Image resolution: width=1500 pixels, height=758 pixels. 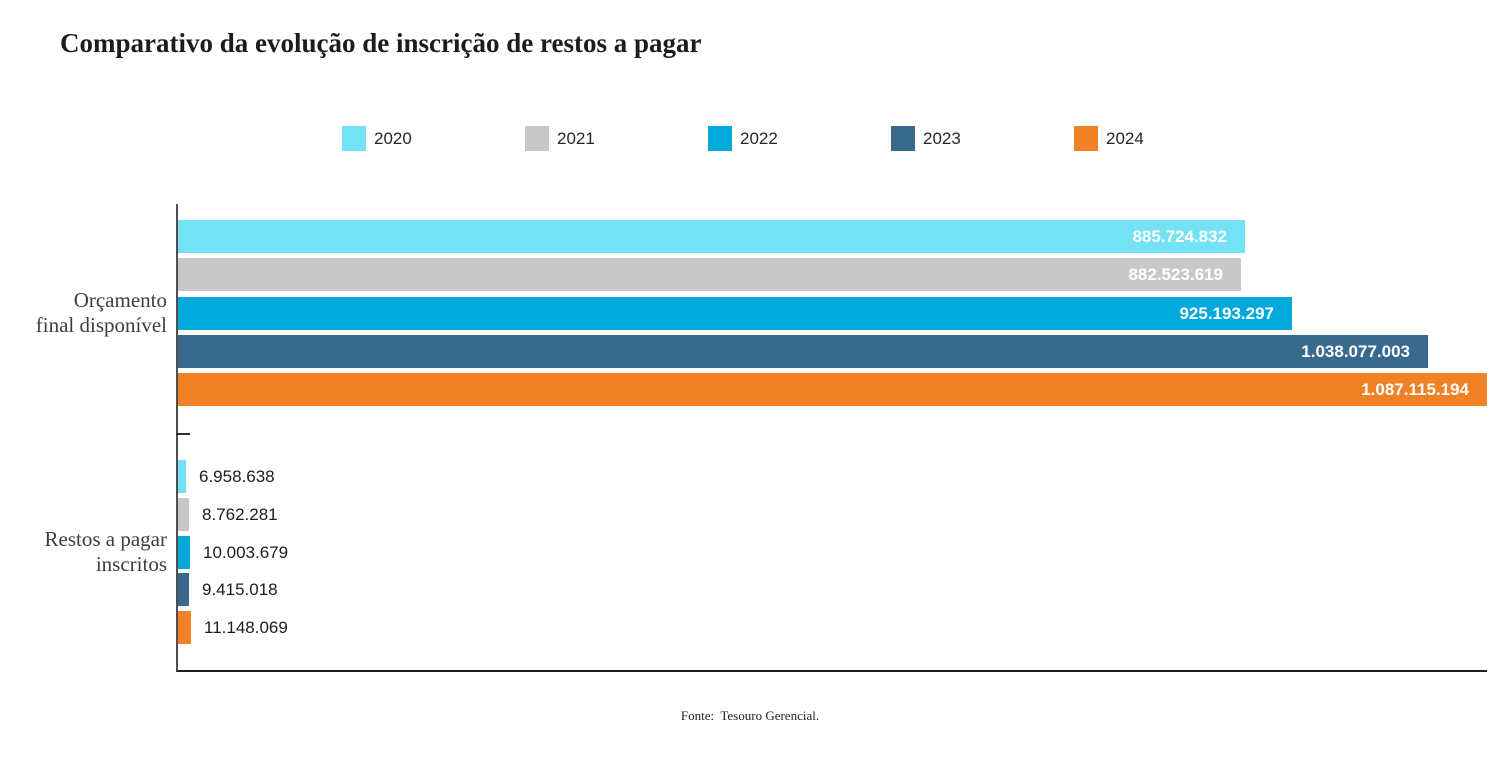 What do you see at coordinates (246, 552) in the screenshot?
I see `bar-value-label: 10.003.679` at bounding box center [246, 552].